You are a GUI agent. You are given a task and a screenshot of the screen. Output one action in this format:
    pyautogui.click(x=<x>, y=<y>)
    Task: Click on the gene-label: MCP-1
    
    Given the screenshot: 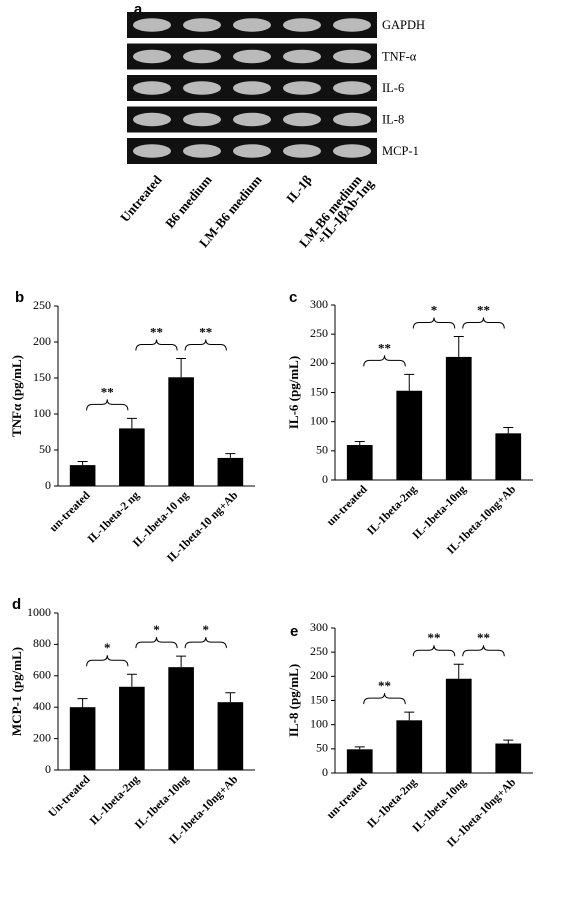 What is the action you would take?
    pyautogui.click(x=400, y=151)
    